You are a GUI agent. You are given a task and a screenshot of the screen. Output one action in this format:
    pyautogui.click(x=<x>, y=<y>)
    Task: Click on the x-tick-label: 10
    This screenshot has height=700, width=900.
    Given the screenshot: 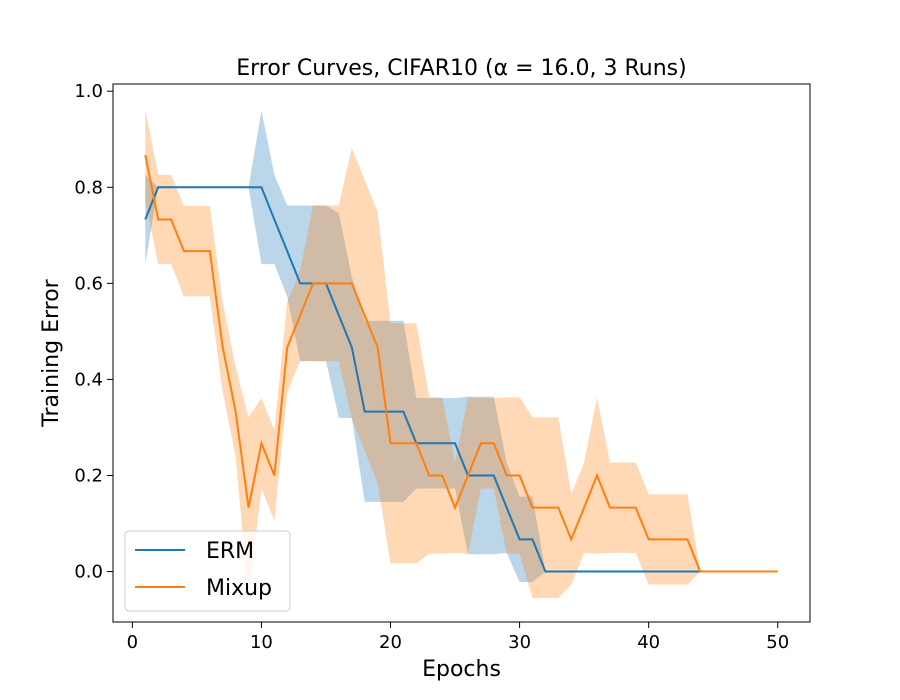 What is the action you would take?
    pyautogui.click(x=261, y=642)
    